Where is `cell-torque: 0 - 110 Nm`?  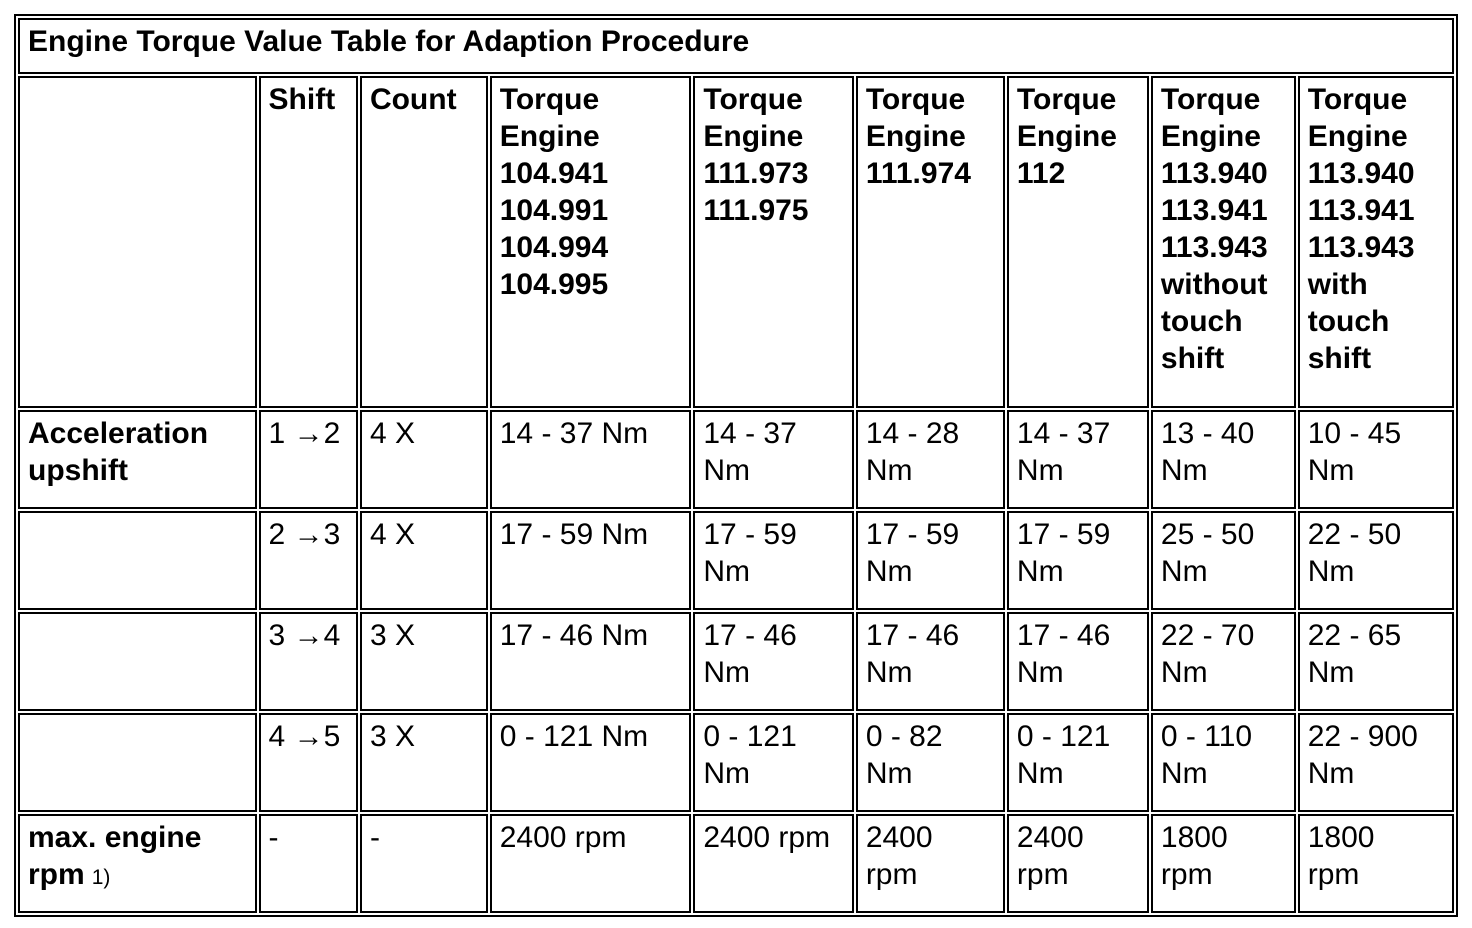 cell-torque: 0 - 110 Nm is located at coordinates (1223, 762).